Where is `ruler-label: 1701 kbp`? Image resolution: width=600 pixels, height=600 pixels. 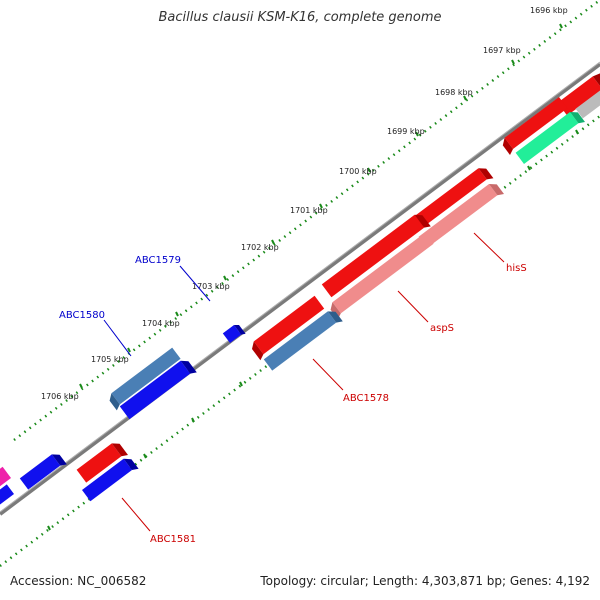
ruler-label: 1701 kbp is located at coordinates (309, 210).